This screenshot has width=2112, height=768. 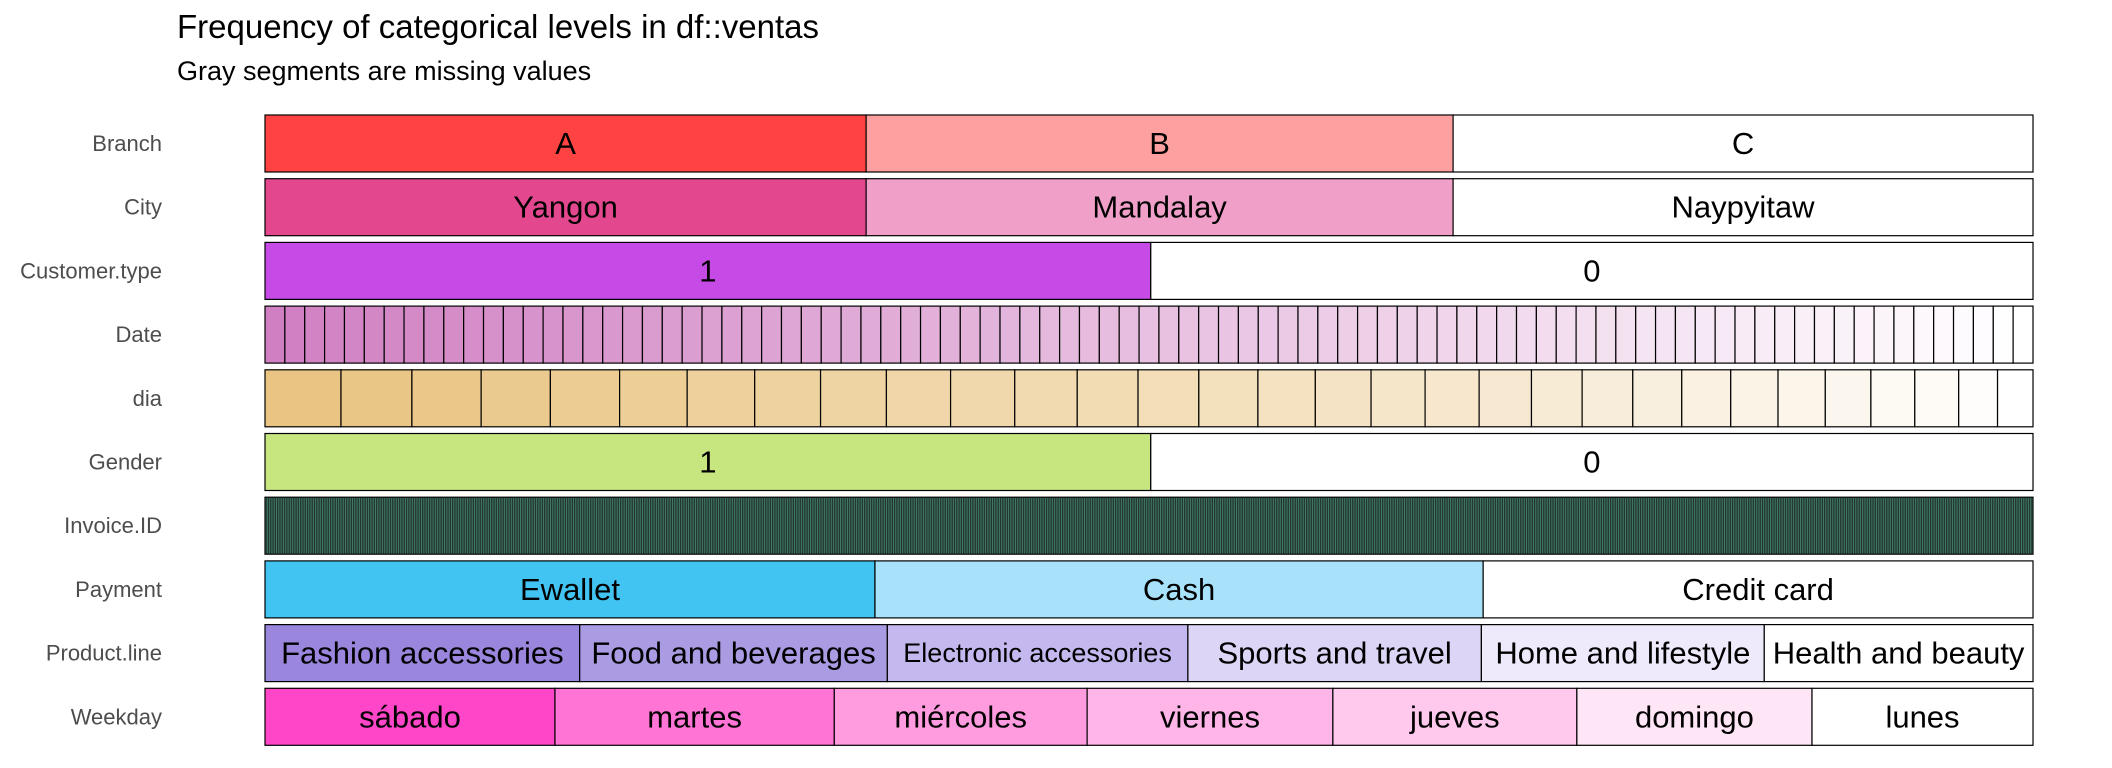 What do you see at coordinates (1149, 526) in the screenshot?
I see `segment-dividers` at bounding box center [1149, 526].